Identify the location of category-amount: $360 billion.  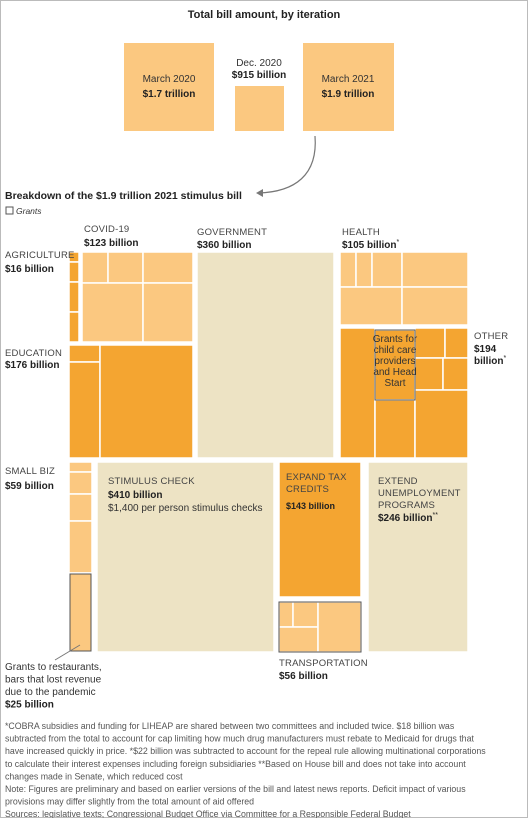
(224, 245).